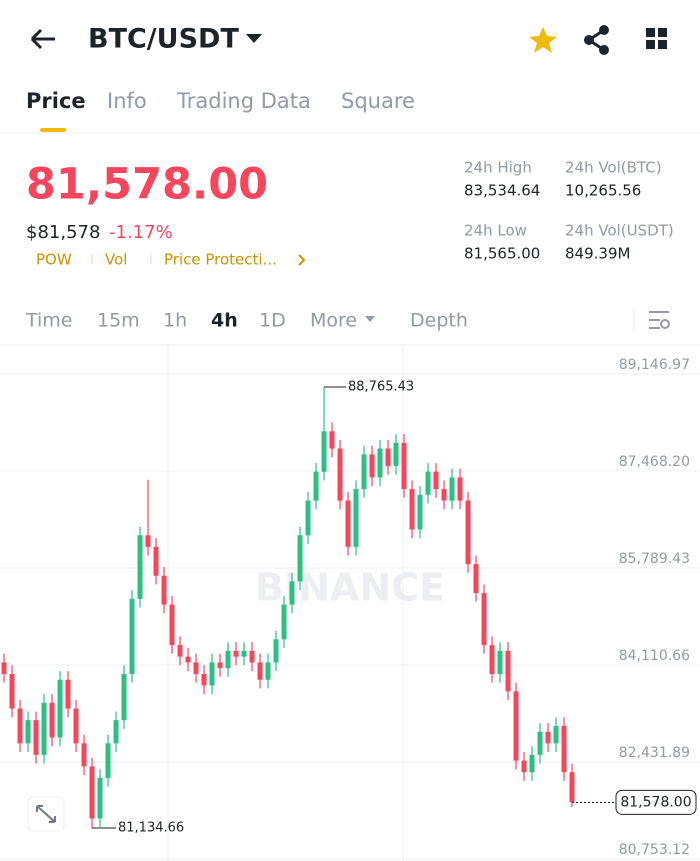 The width and height of the screenshot is (700, 861). What do you see at coordinates (333, 321) in the screenshot?
I see `interval: More` at bounding box center [333, 321].